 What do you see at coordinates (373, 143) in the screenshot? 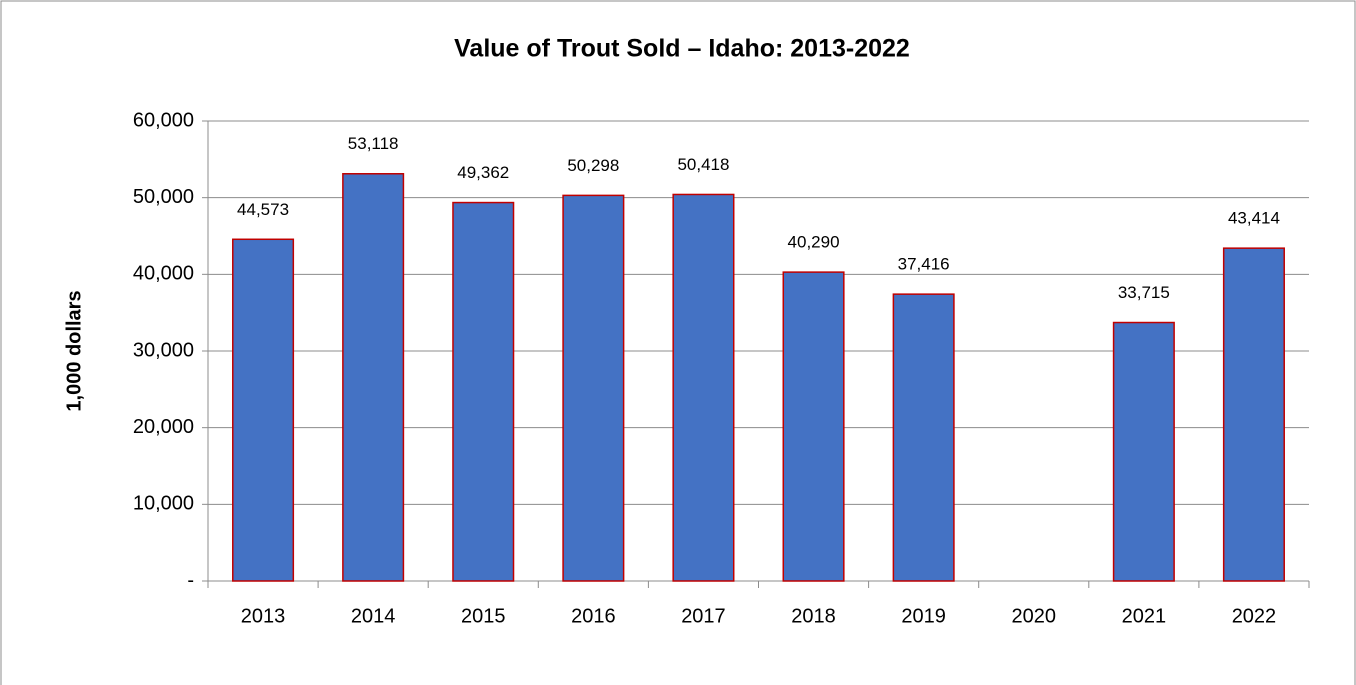
I see `data-label: 53,118` at bounding box center [373, 143].